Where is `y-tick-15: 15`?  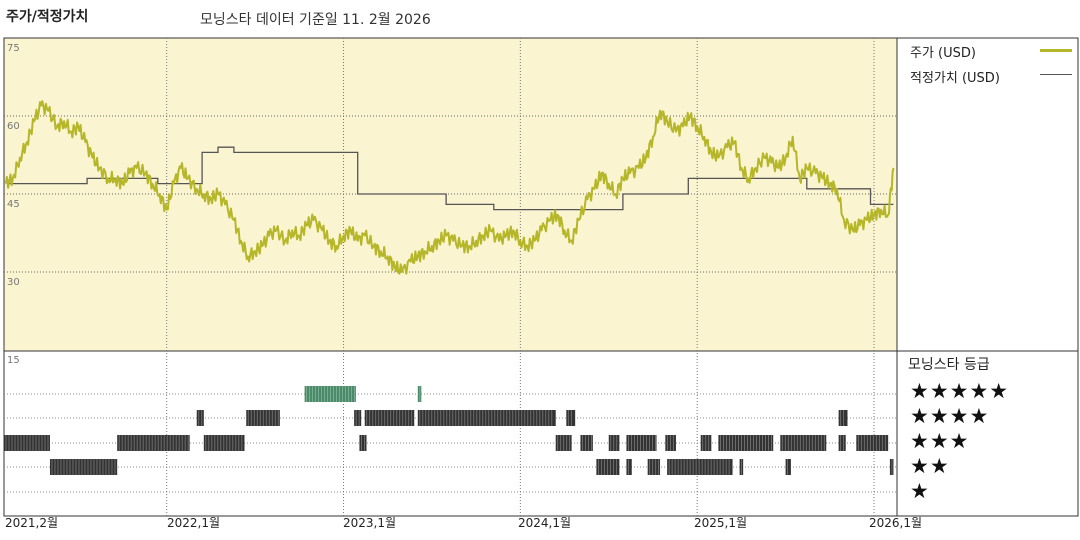
y-tick-15: 15 is located at coordinates (13, 360).